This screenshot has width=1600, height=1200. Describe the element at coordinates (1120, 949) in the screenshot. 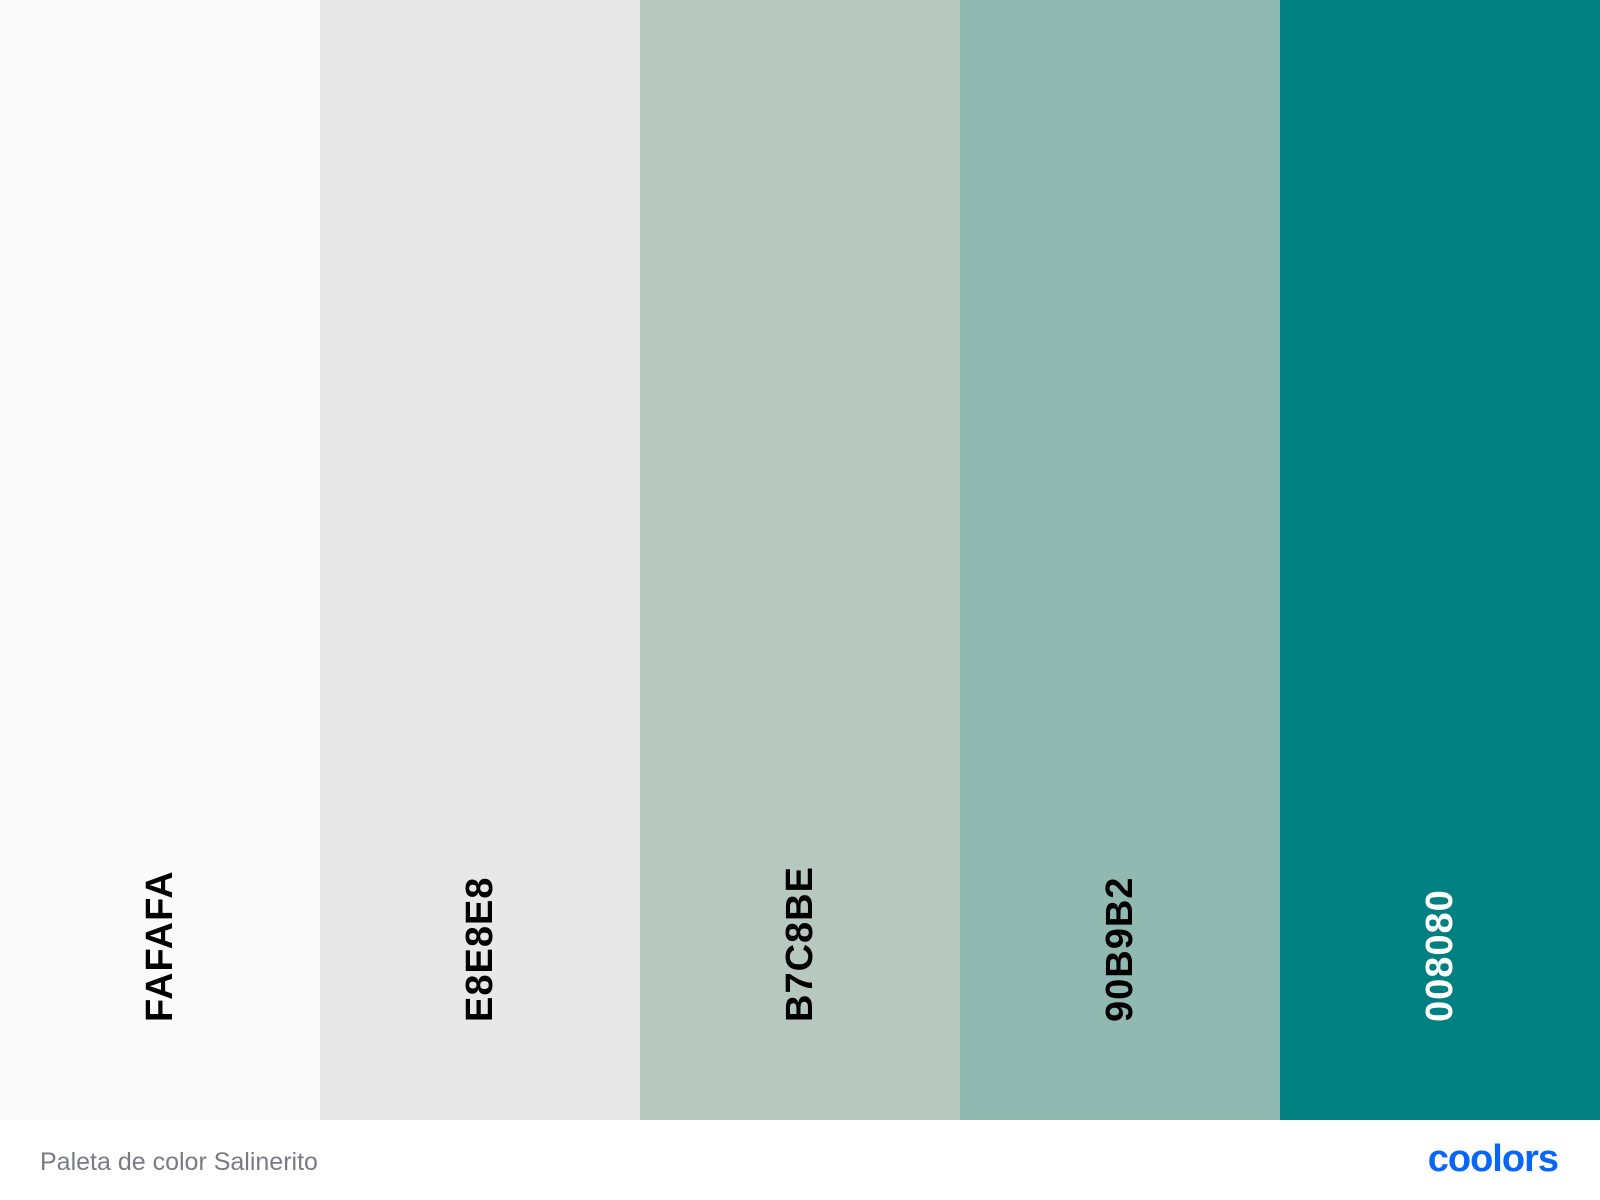

I see `swatch-hex-label: 90B9B2` at that location.